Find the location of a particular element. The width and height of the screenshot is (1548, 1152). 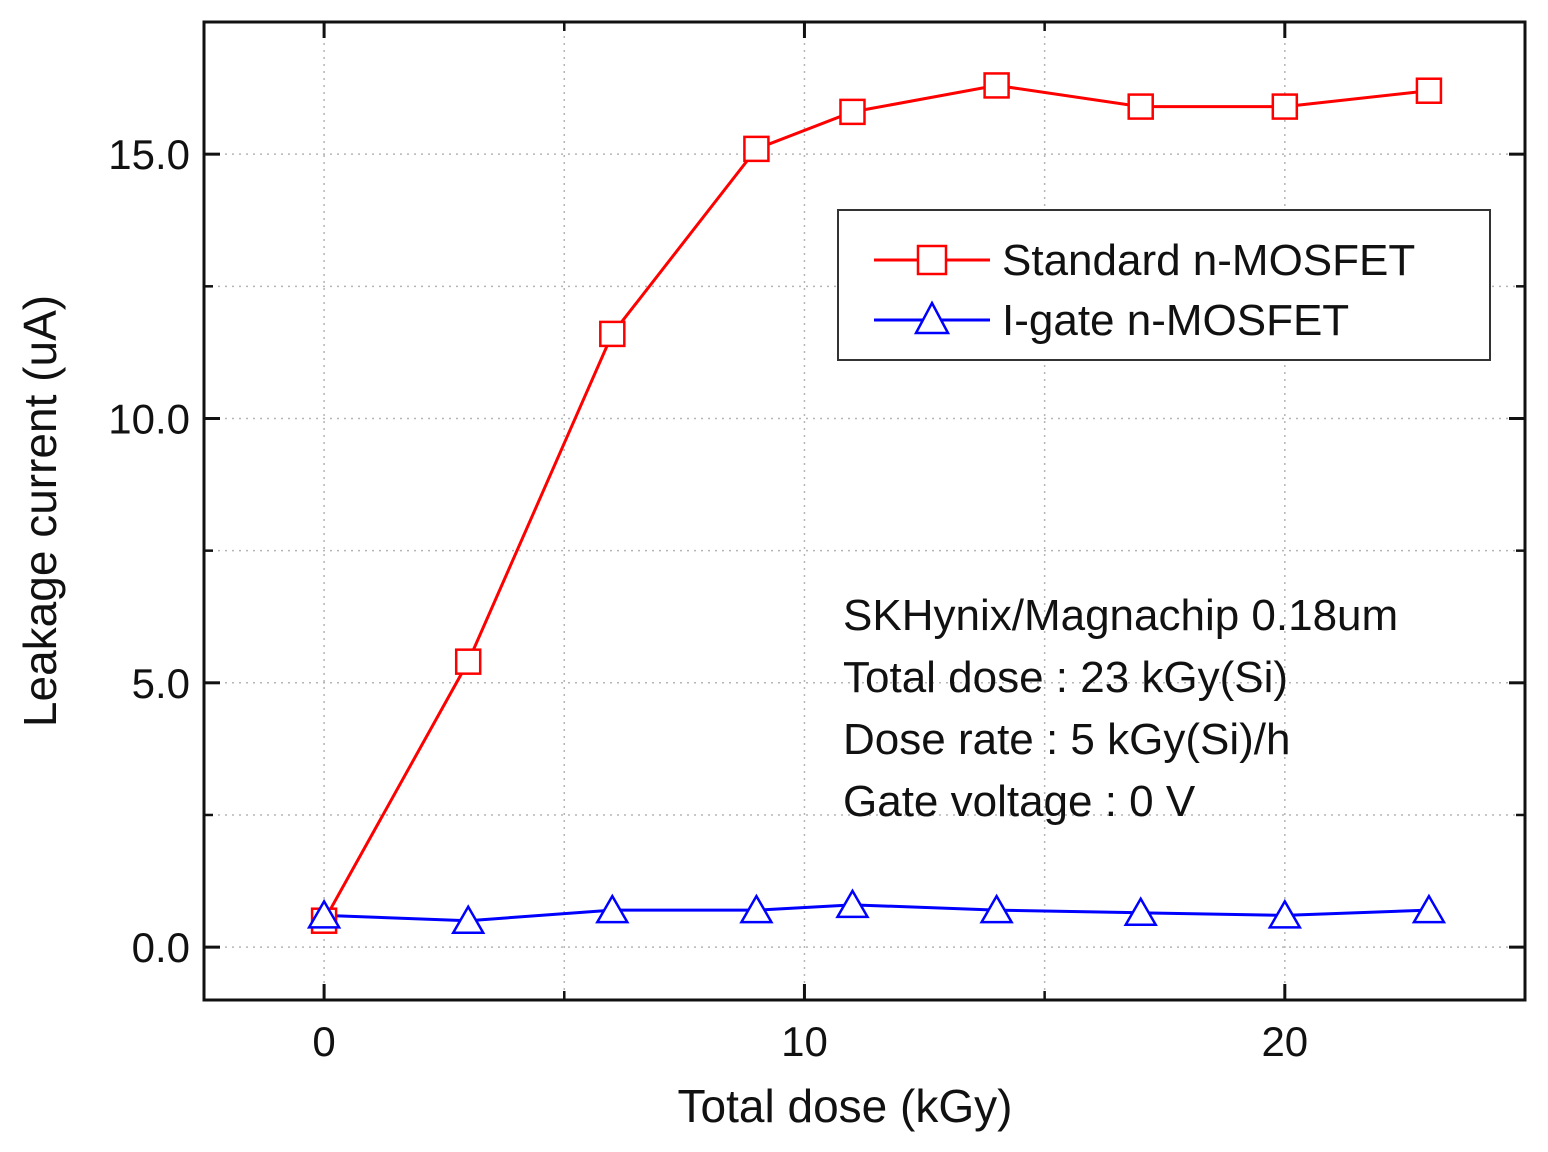

x-tick-label: 20 is located at coordinates (1284, 1041).